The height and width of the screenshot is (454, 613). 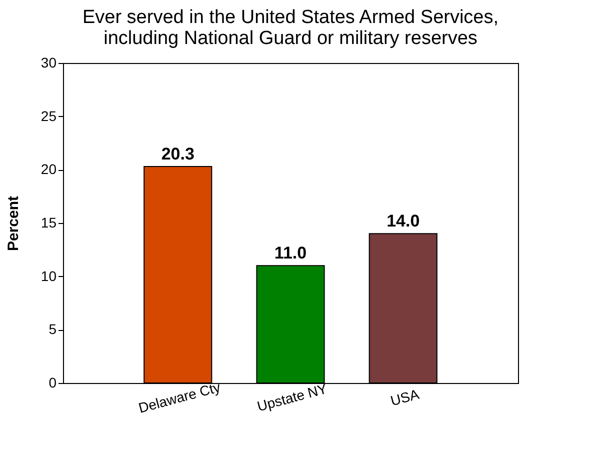 I want to click on data-label: 20.3, so click(x=177, y=154).